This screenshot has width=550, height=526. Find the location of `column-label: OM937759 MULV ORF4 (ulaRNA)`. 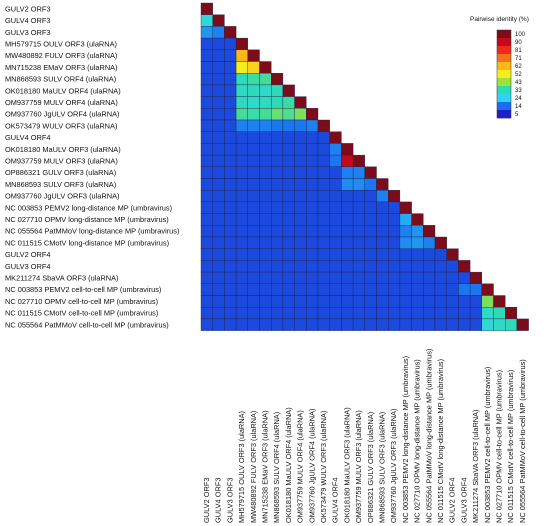

column-label: OM937759 MULV ORF4 (ulaRNA) is located at coordinates (300, 466).